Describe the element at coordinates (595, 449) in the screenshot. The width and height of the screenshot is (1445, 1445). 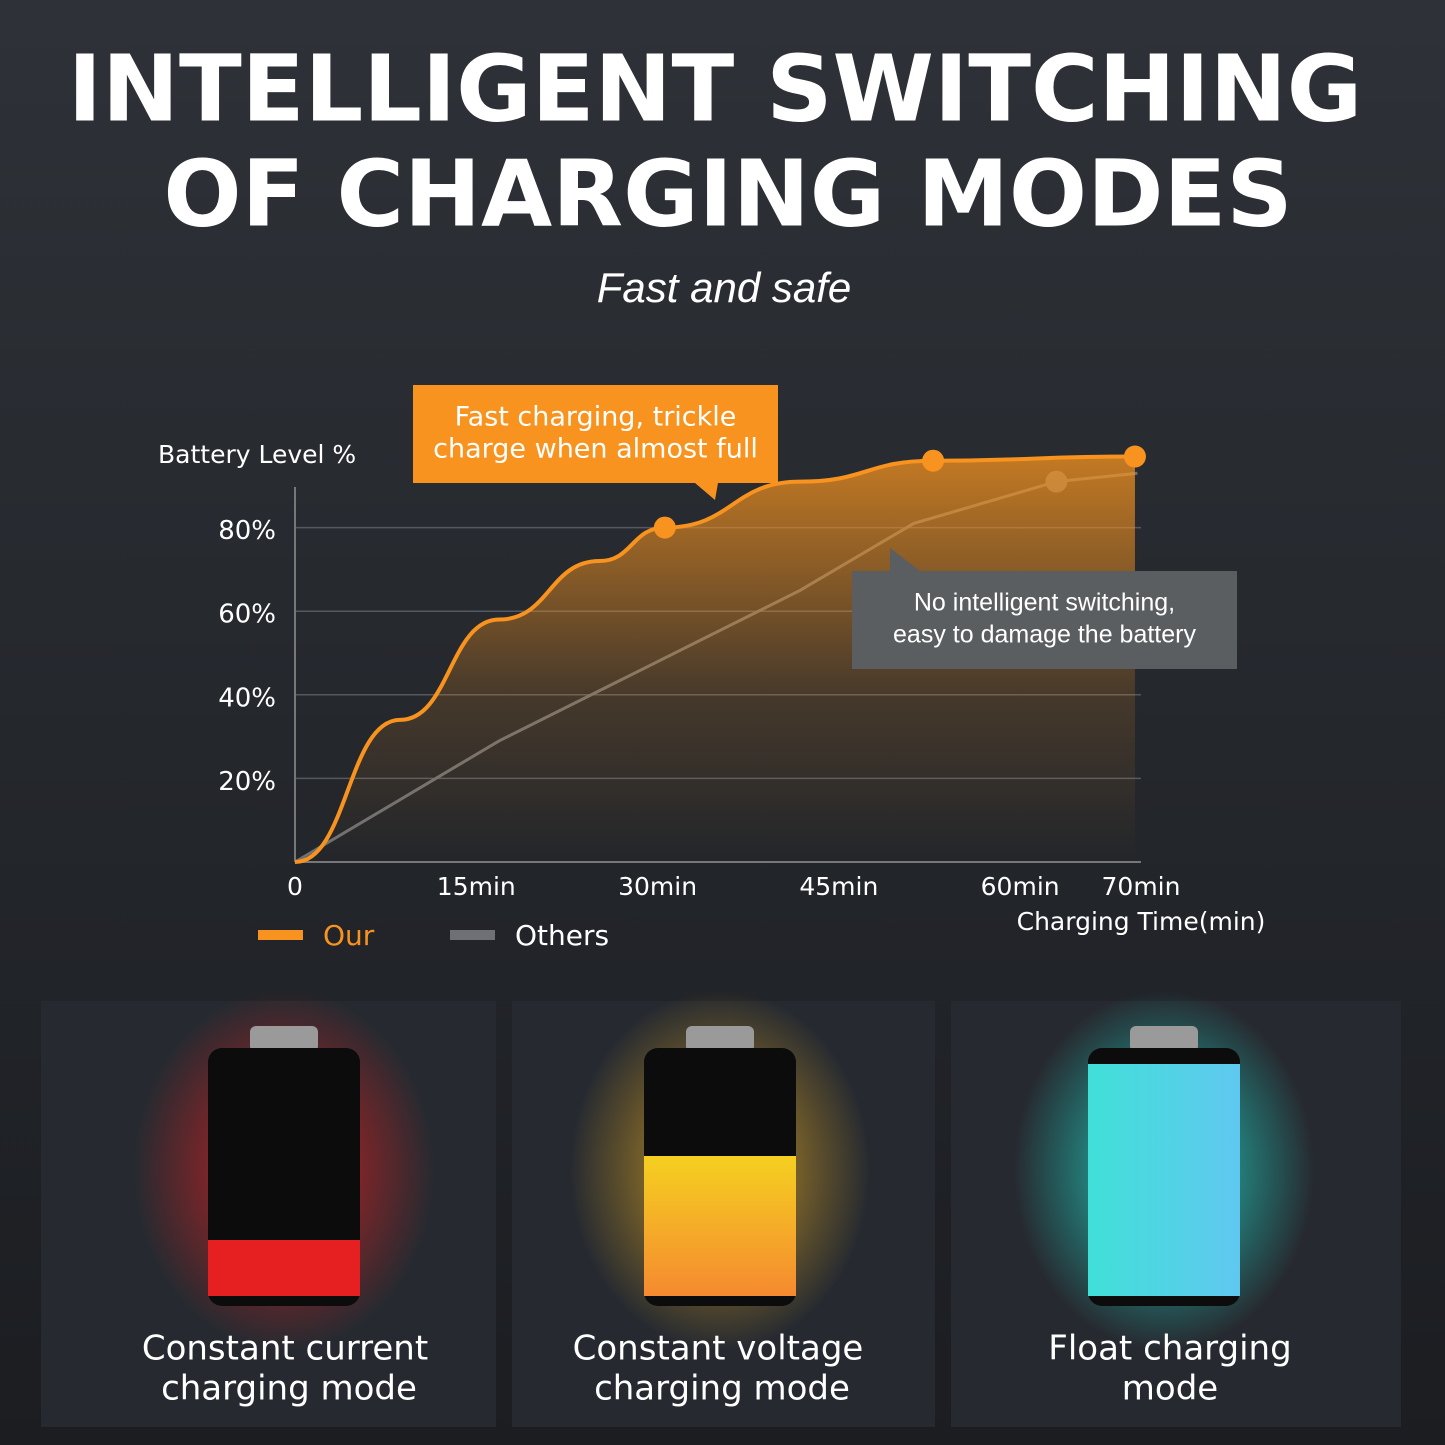
I see `annotation-text: charge when almost full` at that location.